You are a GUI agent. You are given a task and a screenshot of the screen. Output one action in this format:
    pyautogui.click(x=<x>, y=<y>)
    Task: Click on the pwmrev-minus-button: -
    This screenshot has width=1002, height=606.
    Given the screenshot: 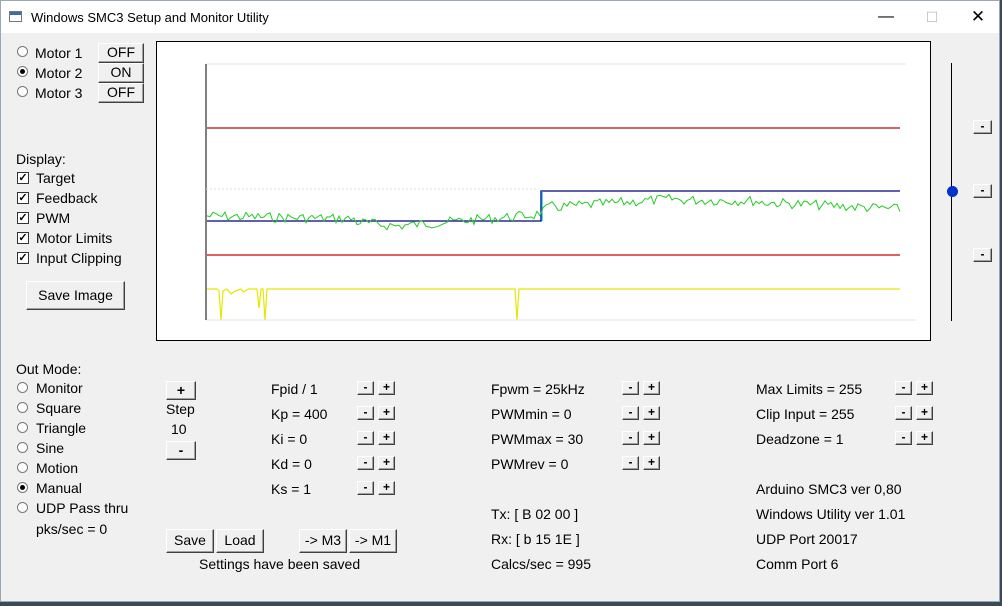 What is the action you would take?
    pyautogui.click(x=630, y=463)
    